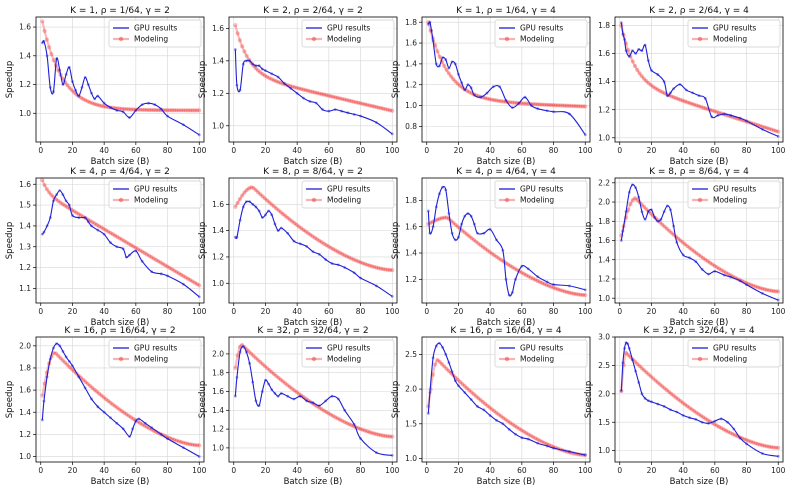 The image size is (793, 496). Describe the element at coordinates (604, 298) in the screenshot. I see `y-tick-label: 1.0` at that location.